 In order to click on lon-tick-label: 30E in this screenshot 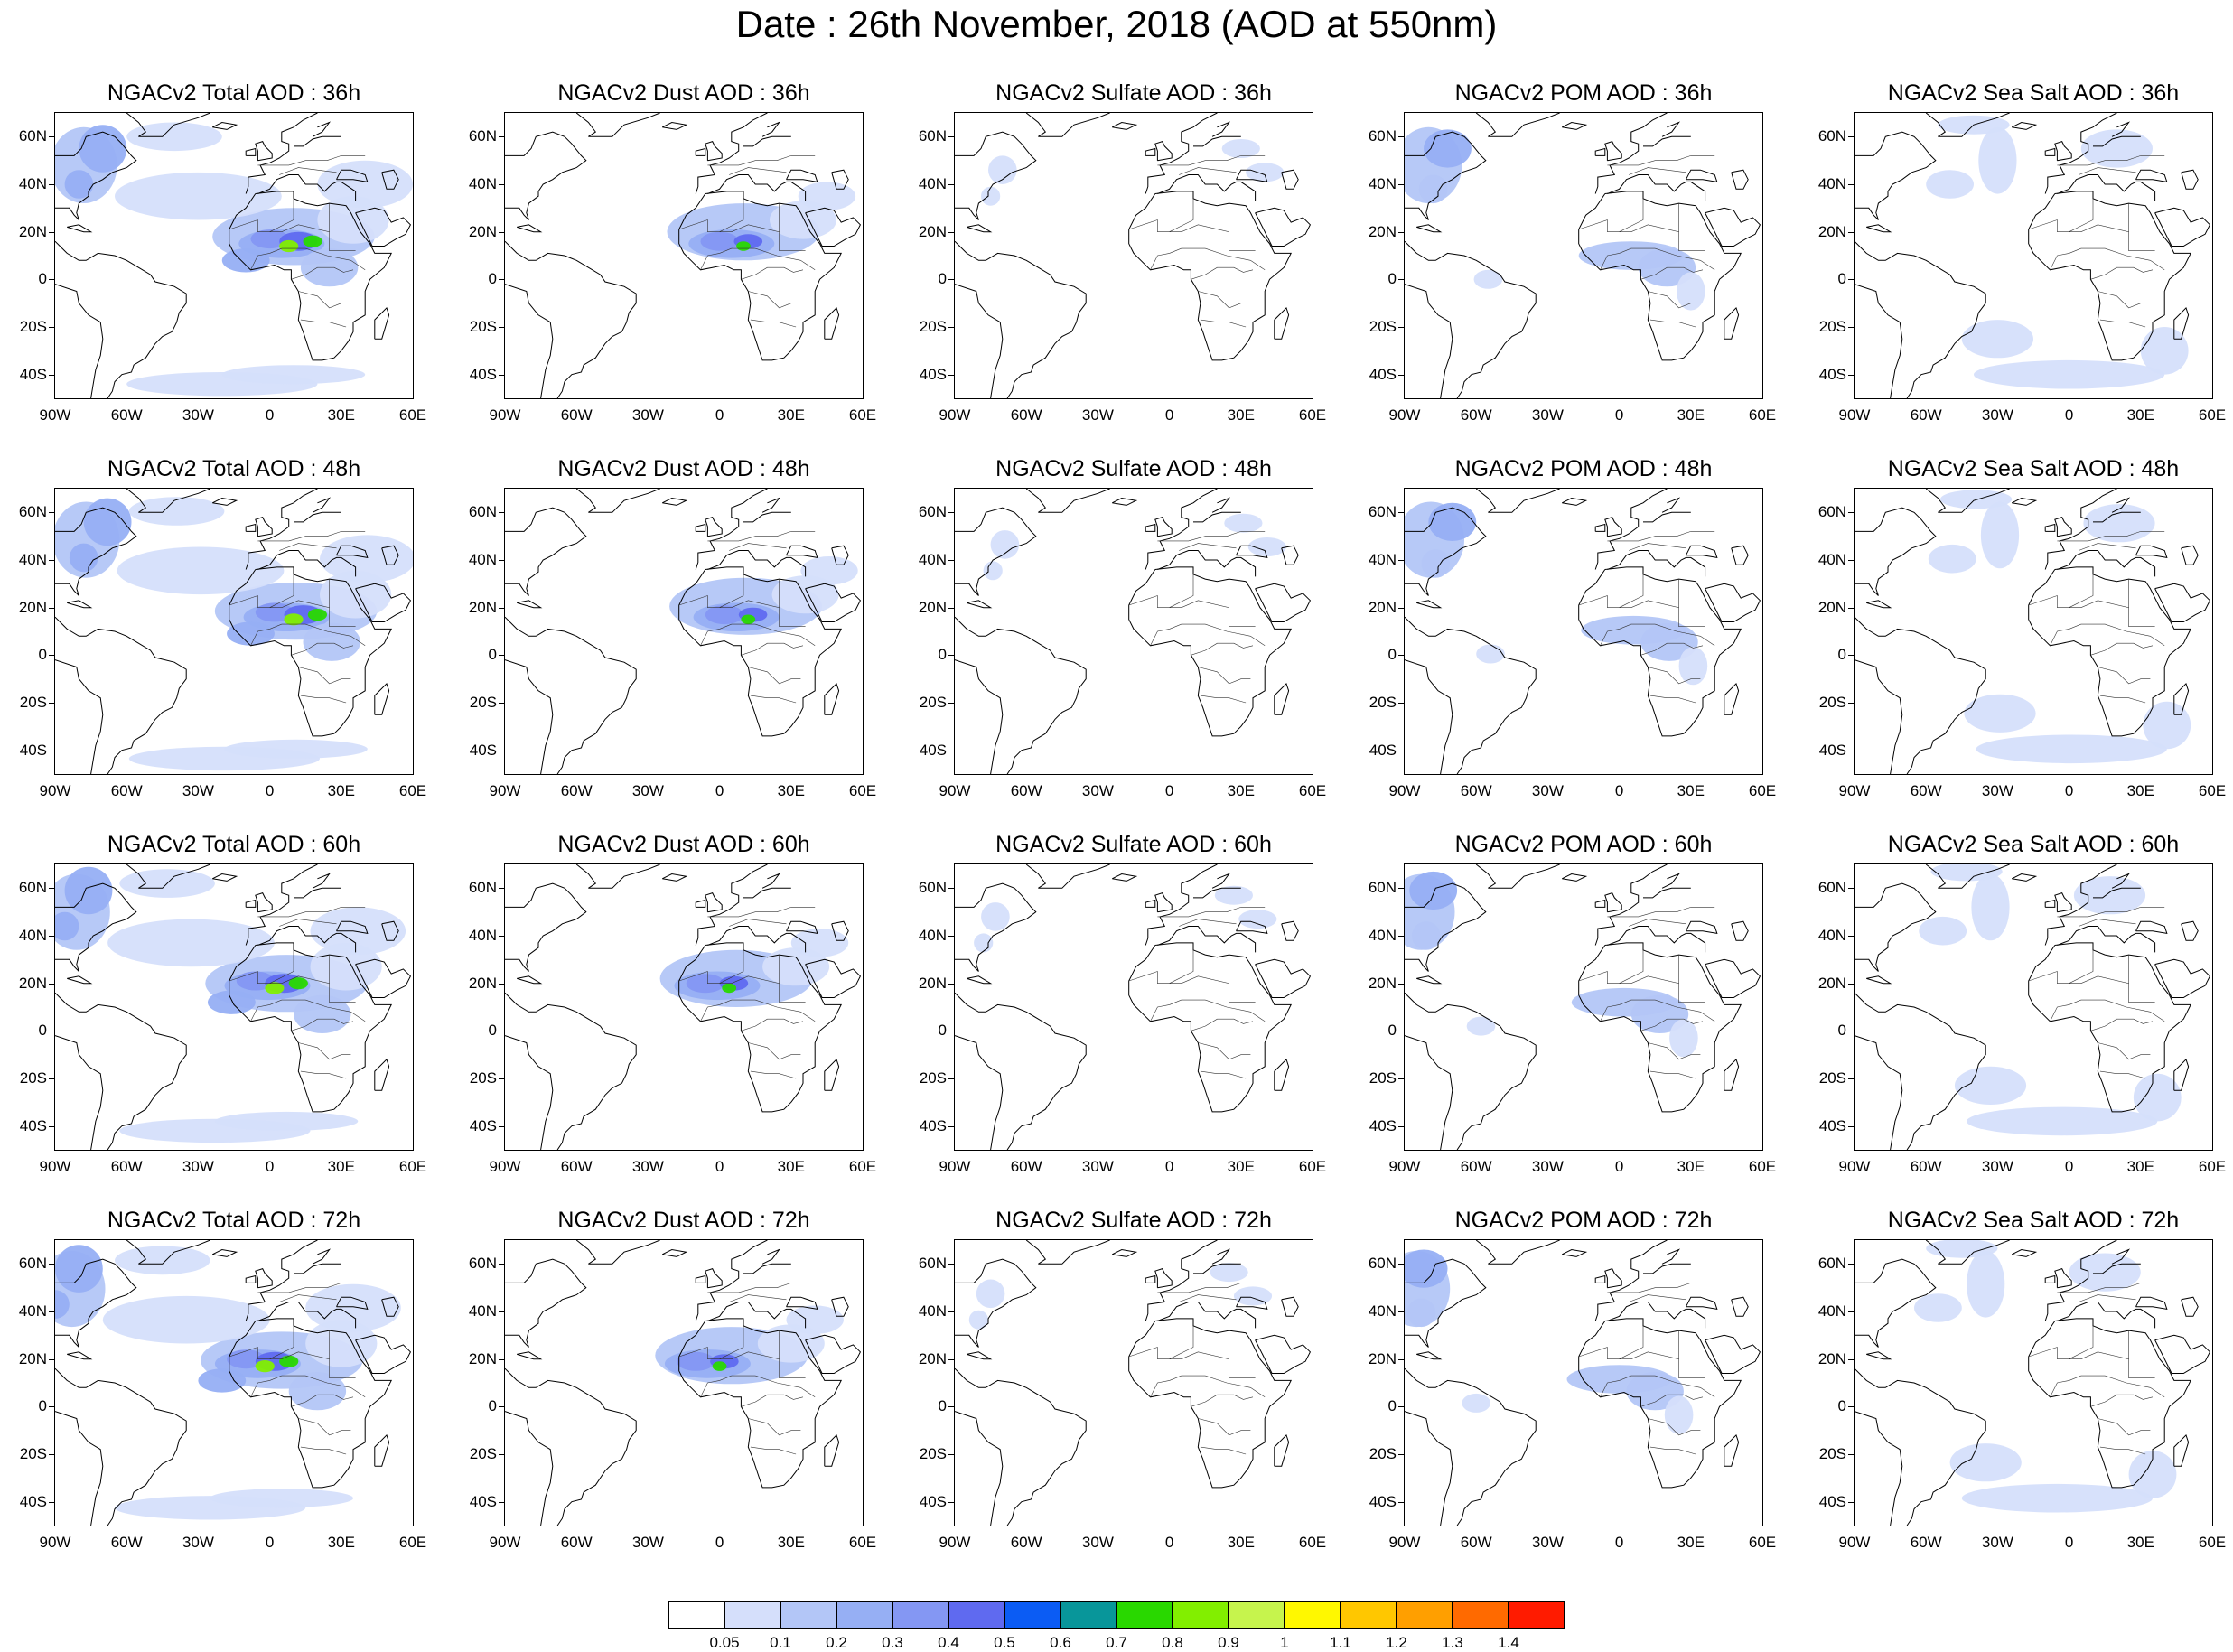, I will do `click(791, 1543)`.